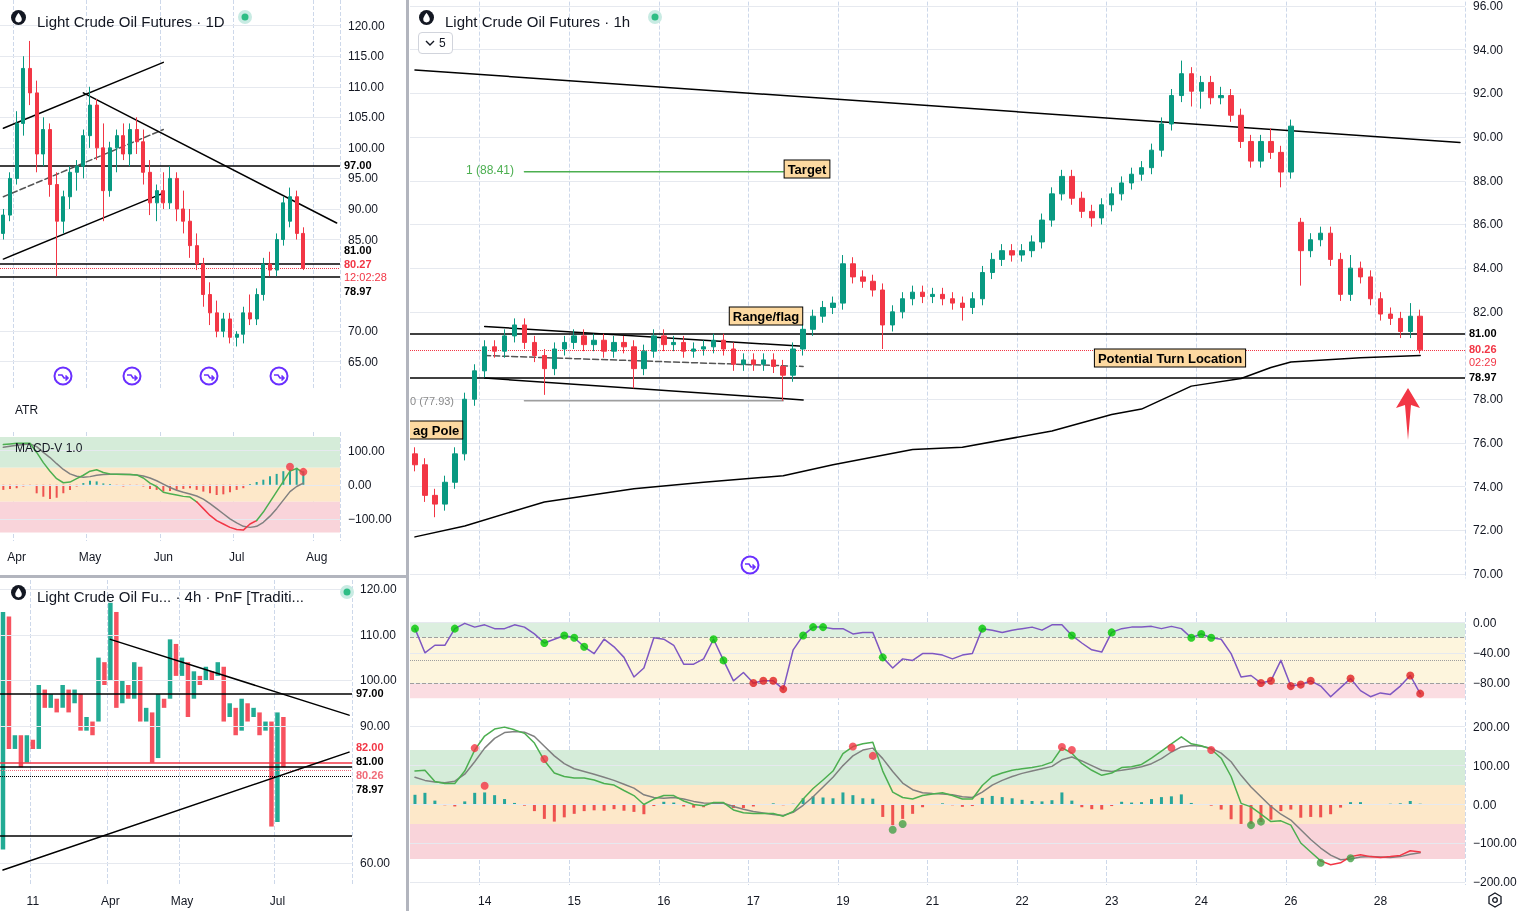 The width and height of the screenshot is (1522, 911). Describe the element at coordinates (1492, 652) in the screenshot. I see `y-tick-label: −40.00` at that location.